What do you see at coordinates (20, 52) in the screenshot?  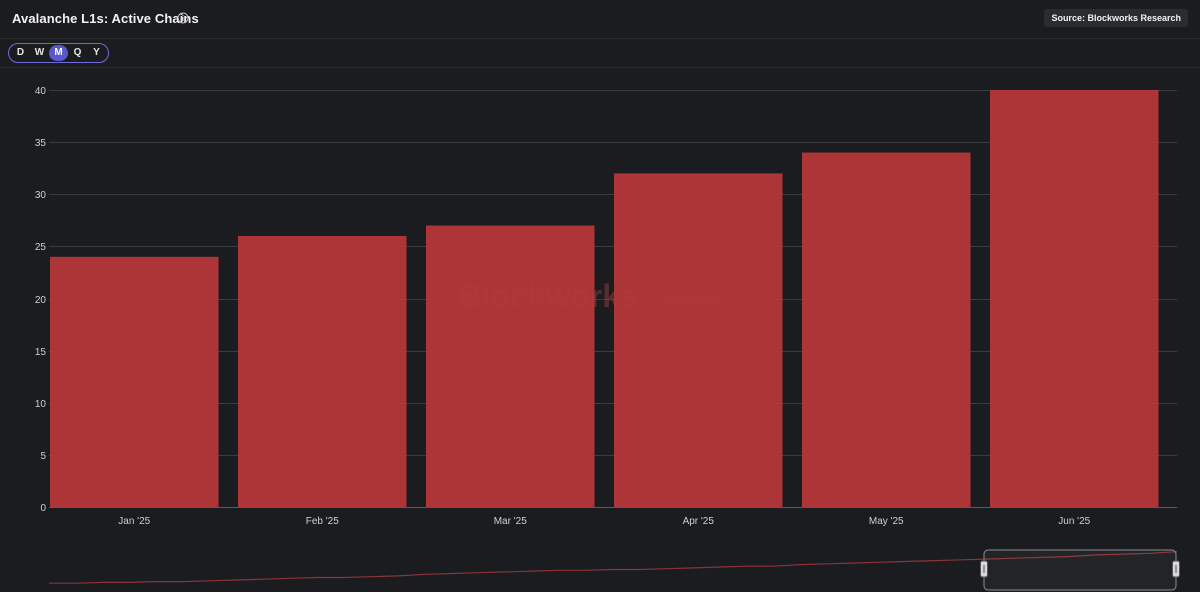 I see `timeframe-d-button: D` at bounding box center [20, 52].